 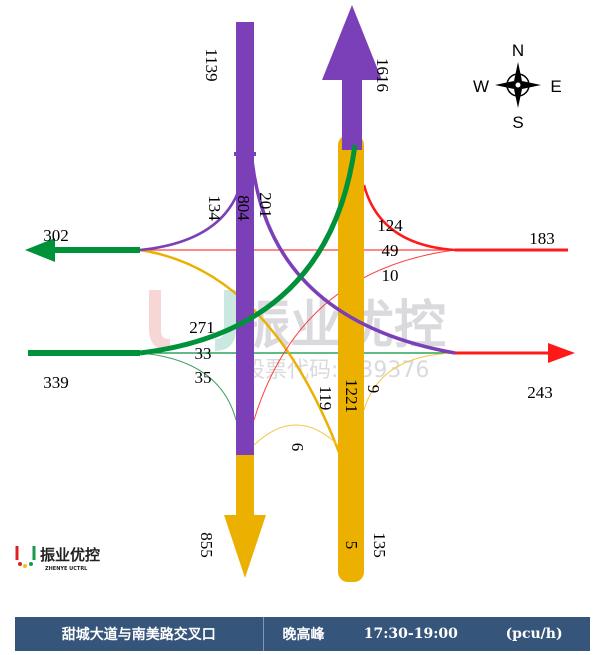 I want to click on south-approach-bar, so click(x=351, y=358).